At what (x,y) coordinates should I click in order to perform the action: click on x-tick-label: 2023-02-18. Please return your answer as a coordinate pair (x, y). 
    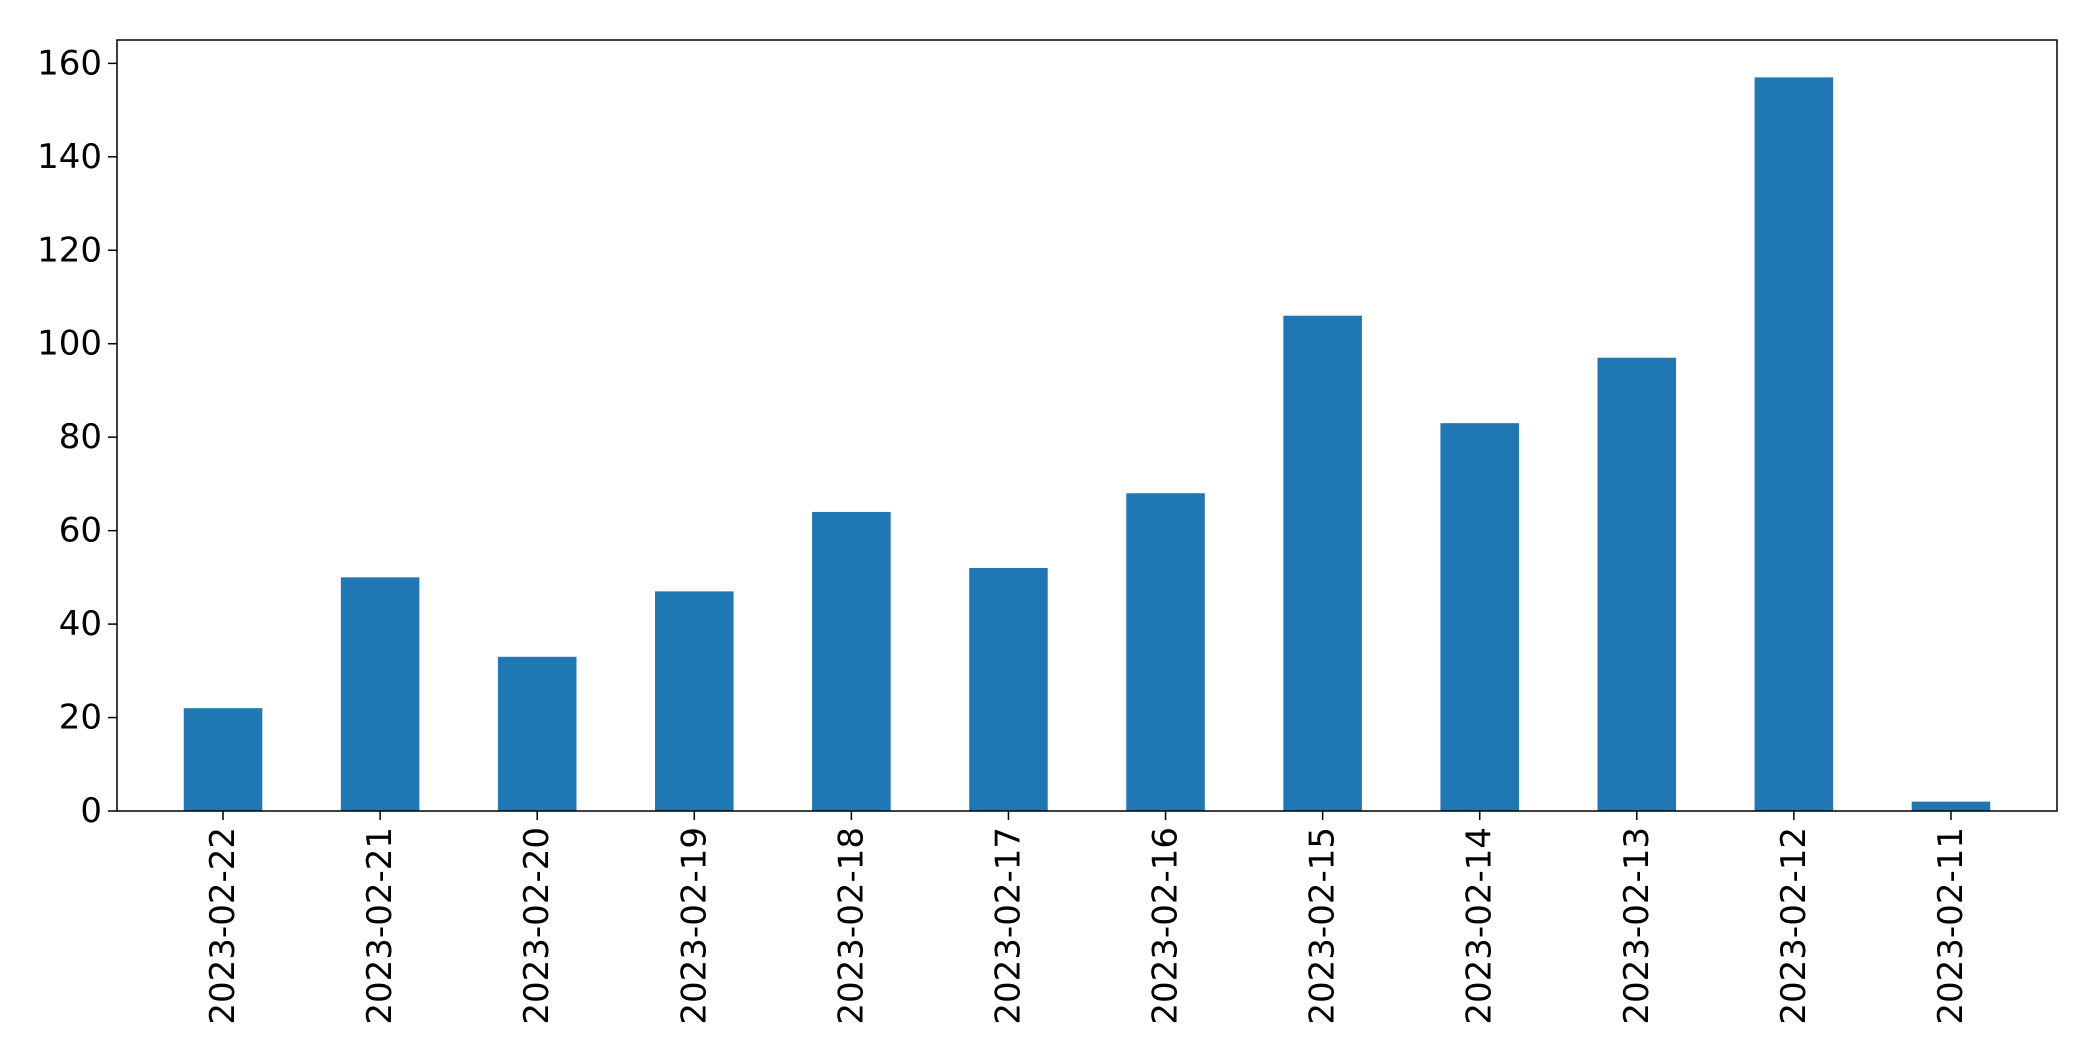
    Looking at the image, I should click on (851, 926).